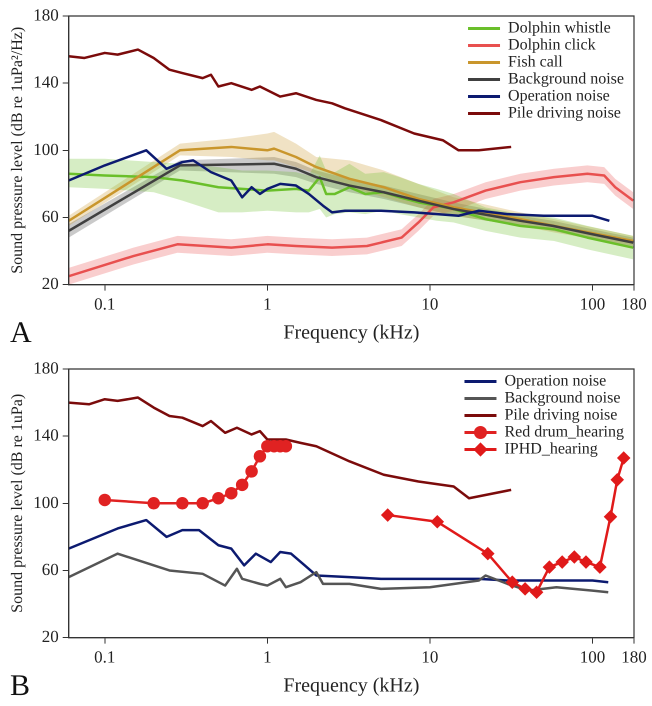  I want to click on legend-label: Red drum_hearing, so click(564, 432).